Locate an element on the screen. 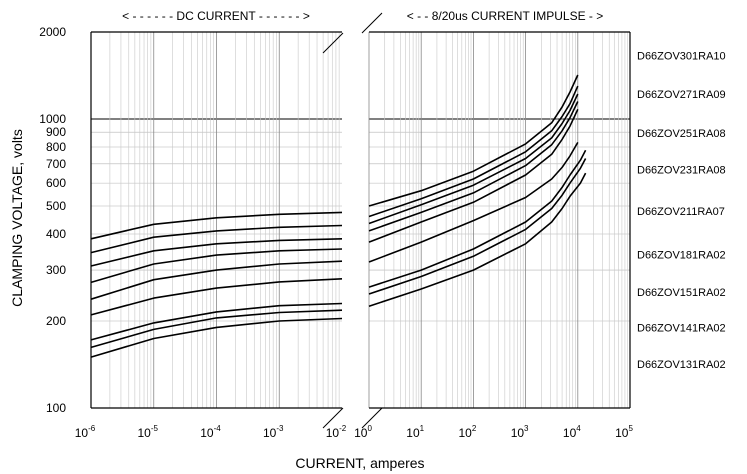 The width and height of the screenshot is (747, 474). series-label: D66ZOV211RA07 is located at coordinates (681, 212).